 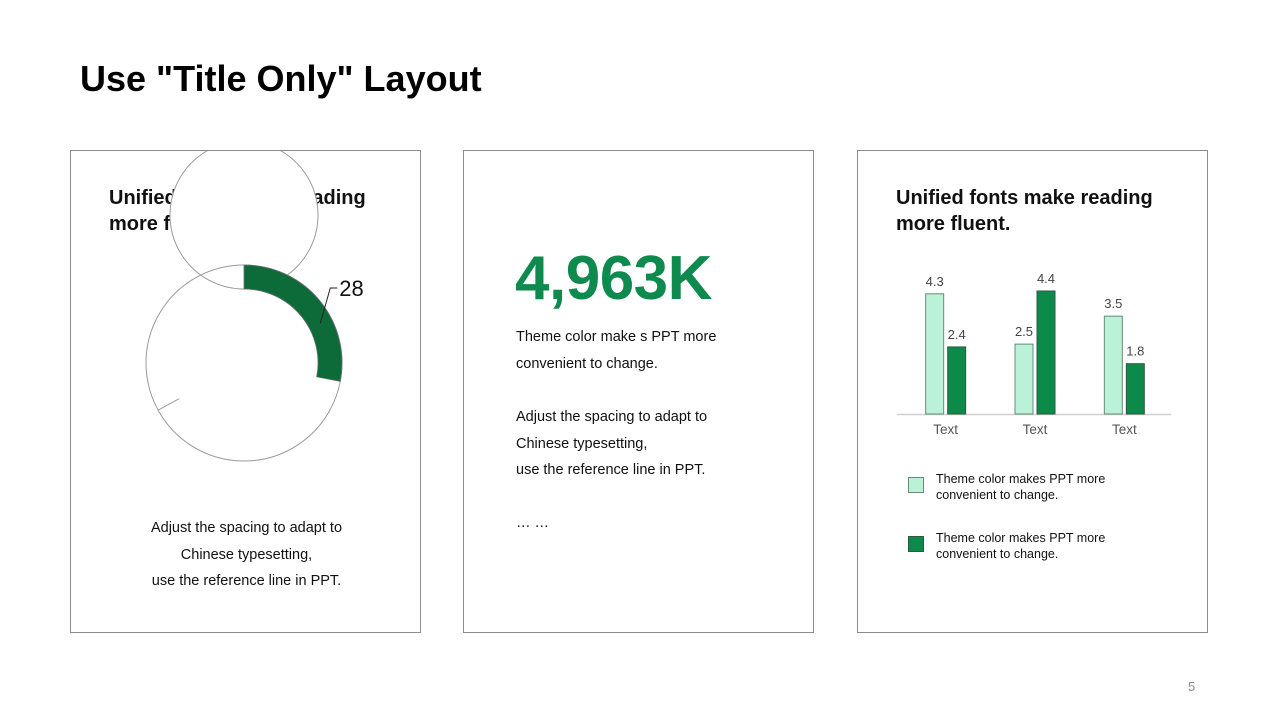 What do you see at coordinates (611, 470) in the screenshot?
I see `note-line3: use the reference line in PPT.` at bounding box center [611, 470].